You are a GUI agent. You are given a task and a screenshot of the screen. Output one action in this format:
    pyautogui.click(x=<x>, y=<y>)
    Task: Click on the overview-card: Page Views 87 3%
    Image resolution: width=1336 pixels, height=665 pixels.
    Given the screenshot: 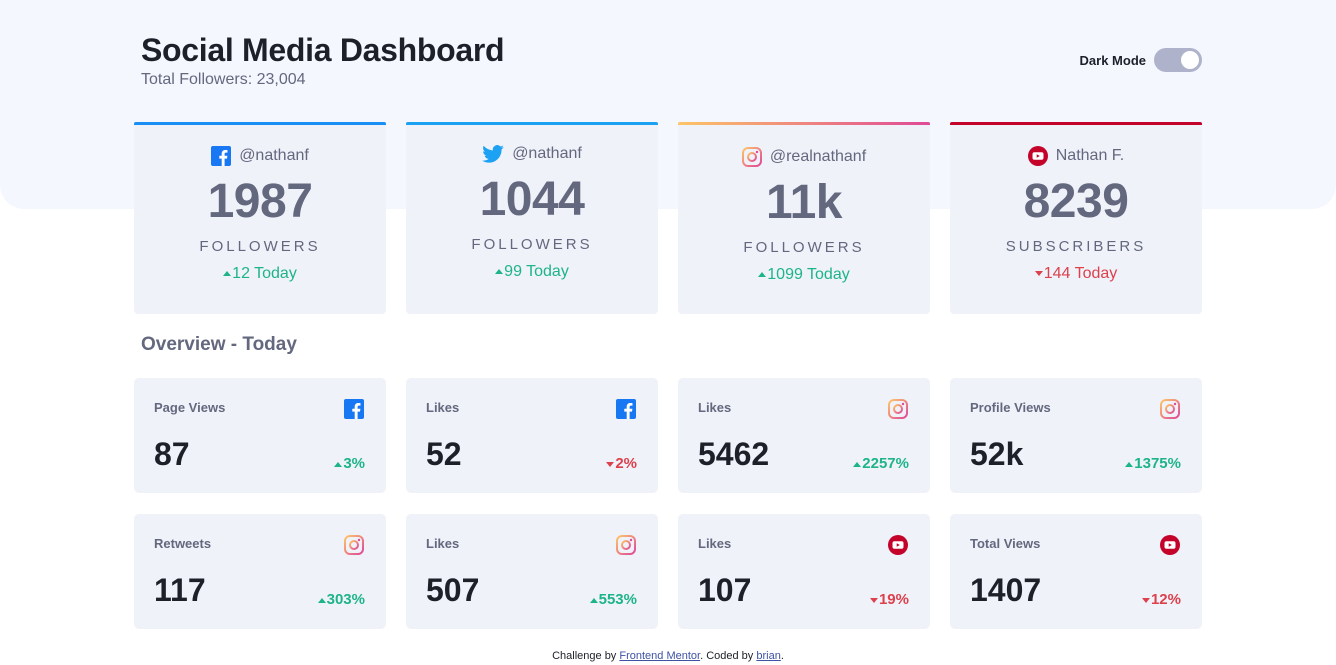 What is the action you would take?
    pyautogui.click(x=260, y=435)
    